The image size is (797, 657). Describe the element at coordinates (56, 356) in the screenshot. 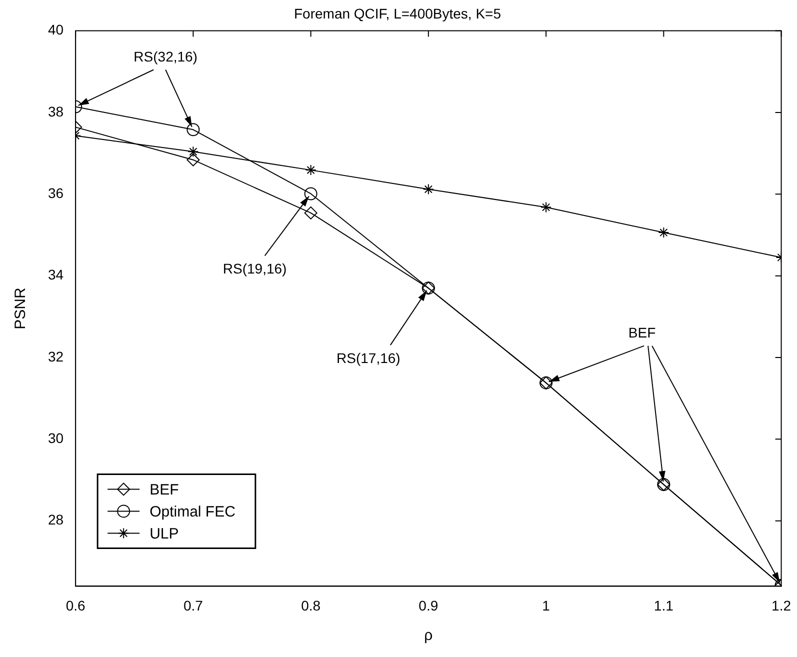

I see `y-tick-label: 32` at that location.